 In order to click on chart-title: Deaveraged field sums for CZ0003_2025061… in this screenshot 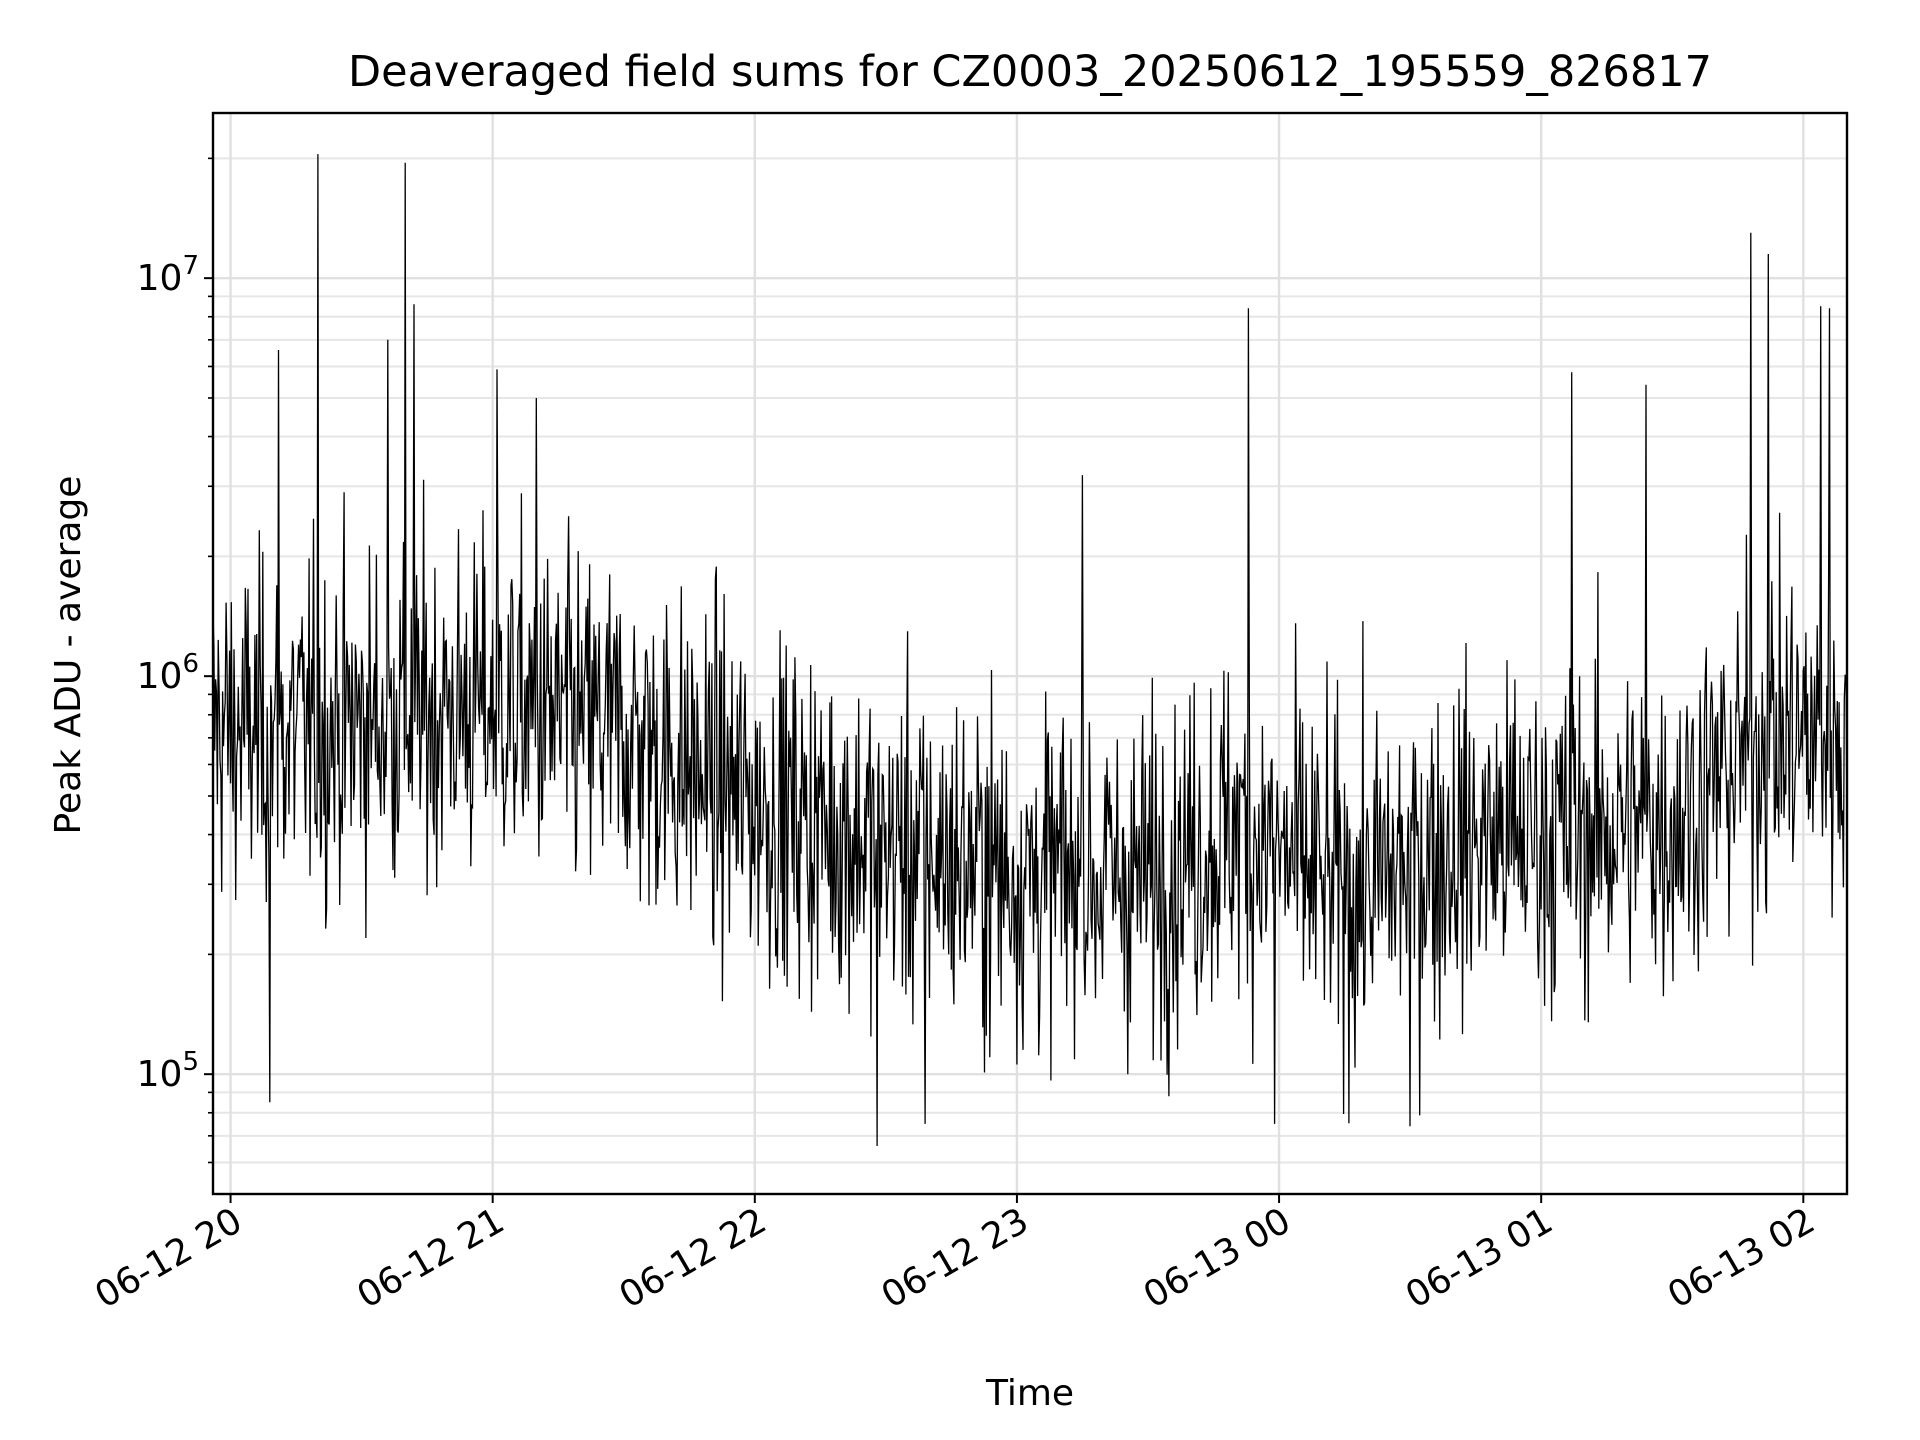, I will do `click(1030, 72)`.